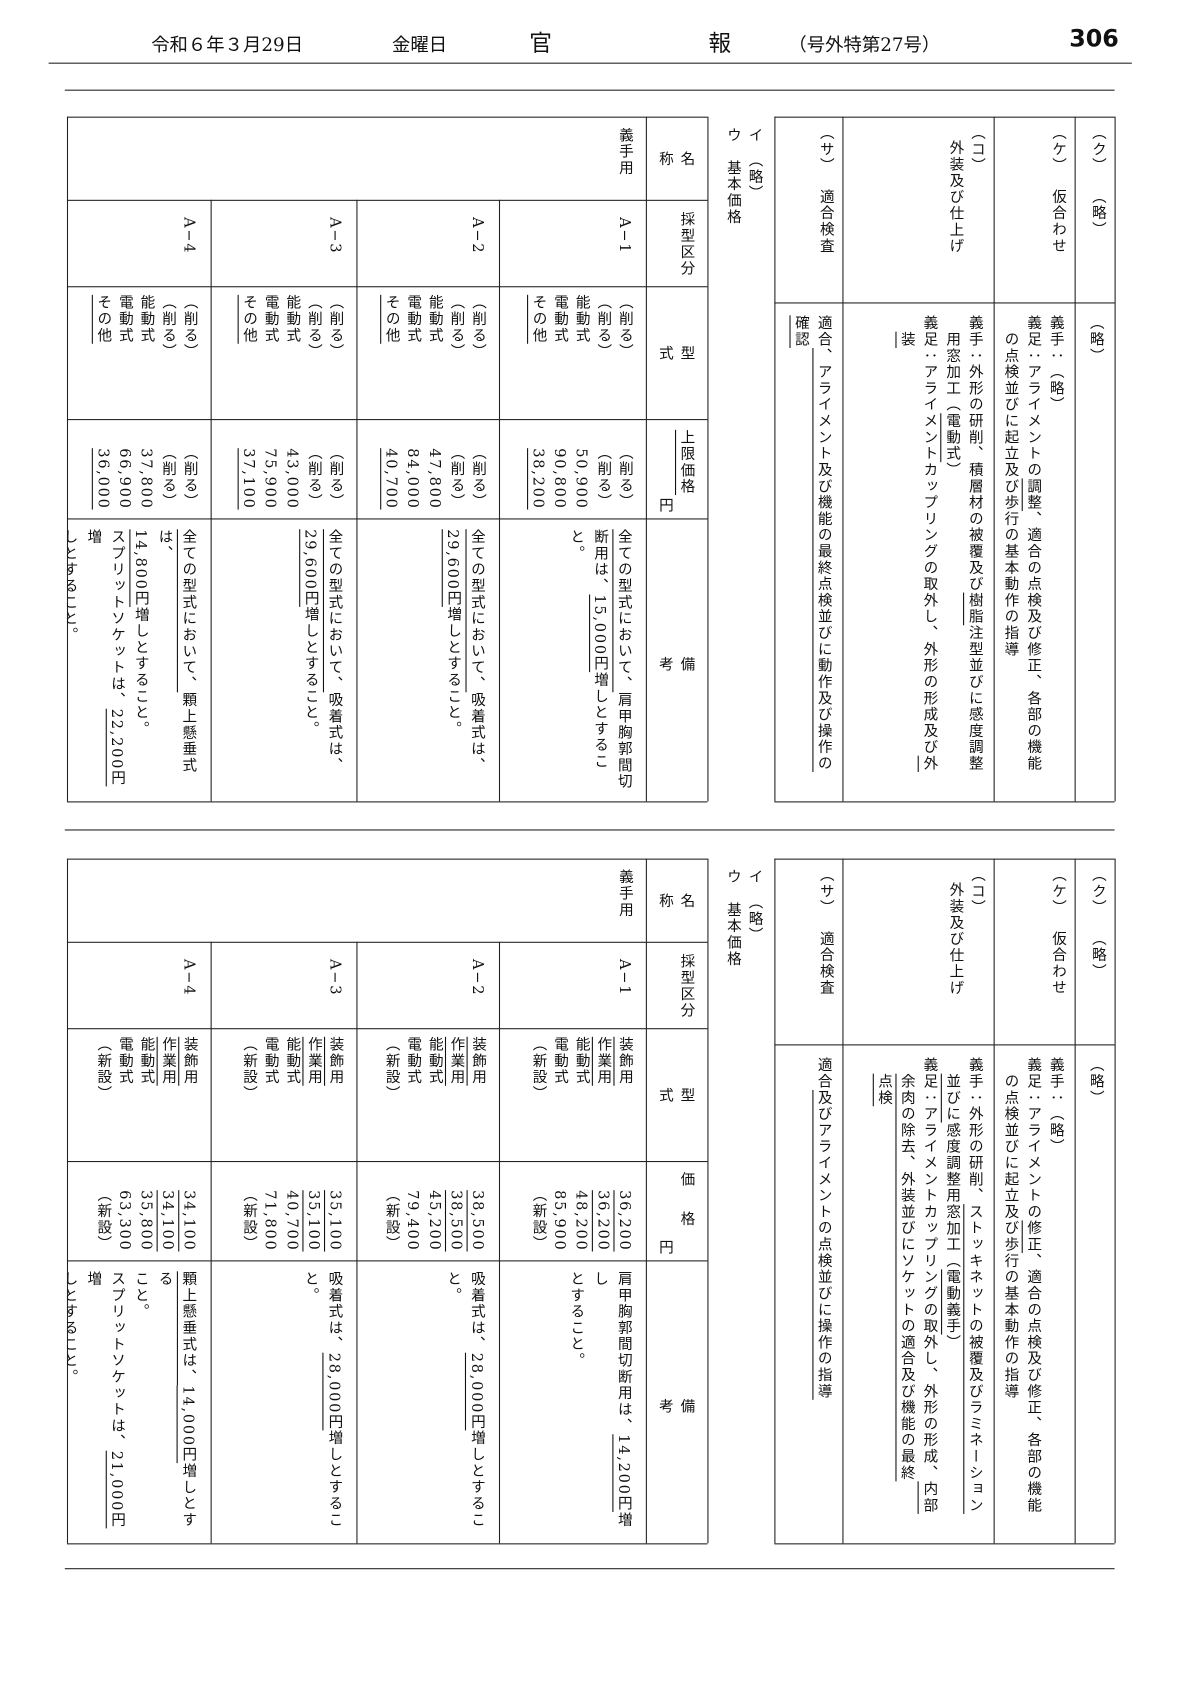 The width and height of the screenshot is (1181, 1695). I want to click on header-page: 306, so click(1094, 39).